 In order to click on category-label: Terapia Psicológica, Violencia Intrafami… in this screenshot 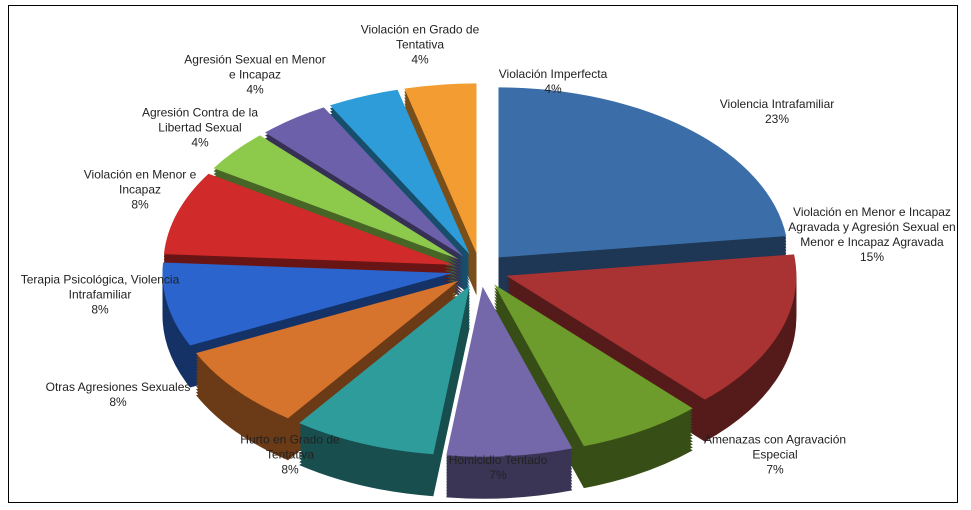, I will do `click(100, 287)`.